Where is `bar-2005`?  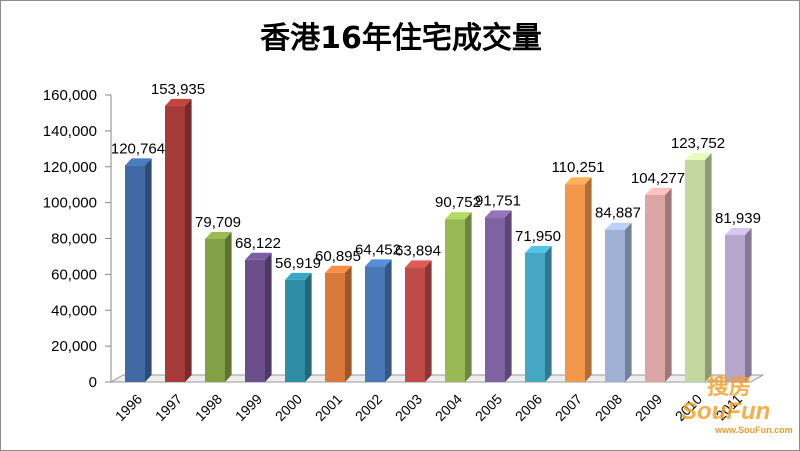 bar-2005 is located at coordinates (498, 296).